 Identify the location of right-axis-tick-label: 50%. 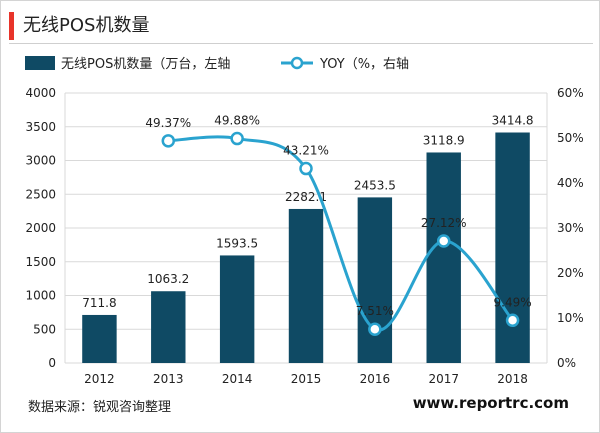
(570, 138).